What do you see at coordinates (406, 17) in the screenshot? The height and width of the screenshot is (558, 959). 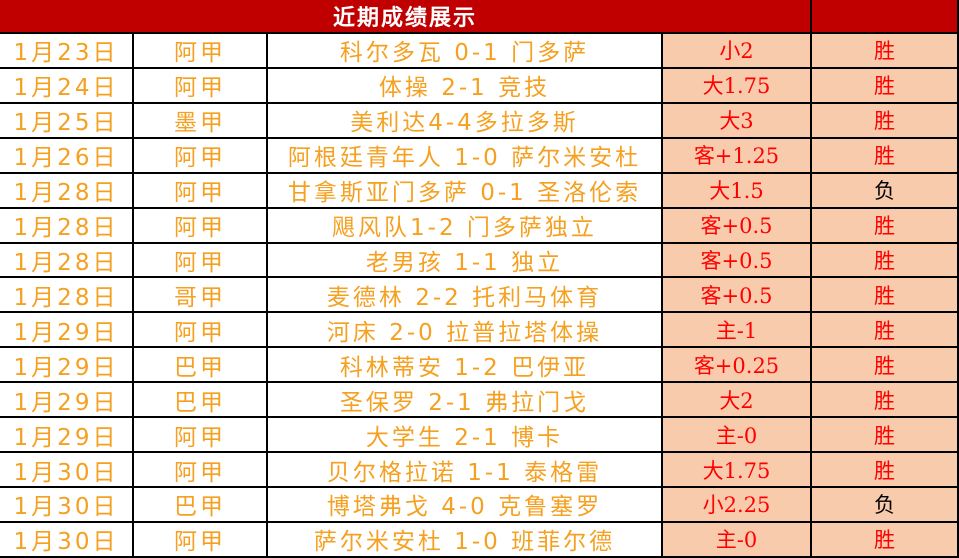 I see `table-title: 近期成绩展示` at bounding box center [406, 17].